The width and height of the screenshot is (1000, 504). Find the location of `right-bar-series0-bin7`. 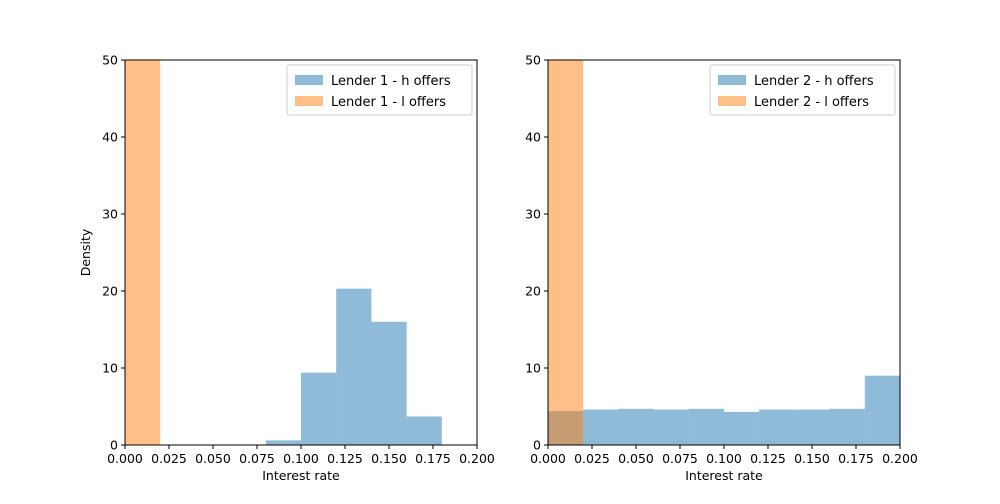

right-bar-series0-bin7 is located at coordinates (812, 427).